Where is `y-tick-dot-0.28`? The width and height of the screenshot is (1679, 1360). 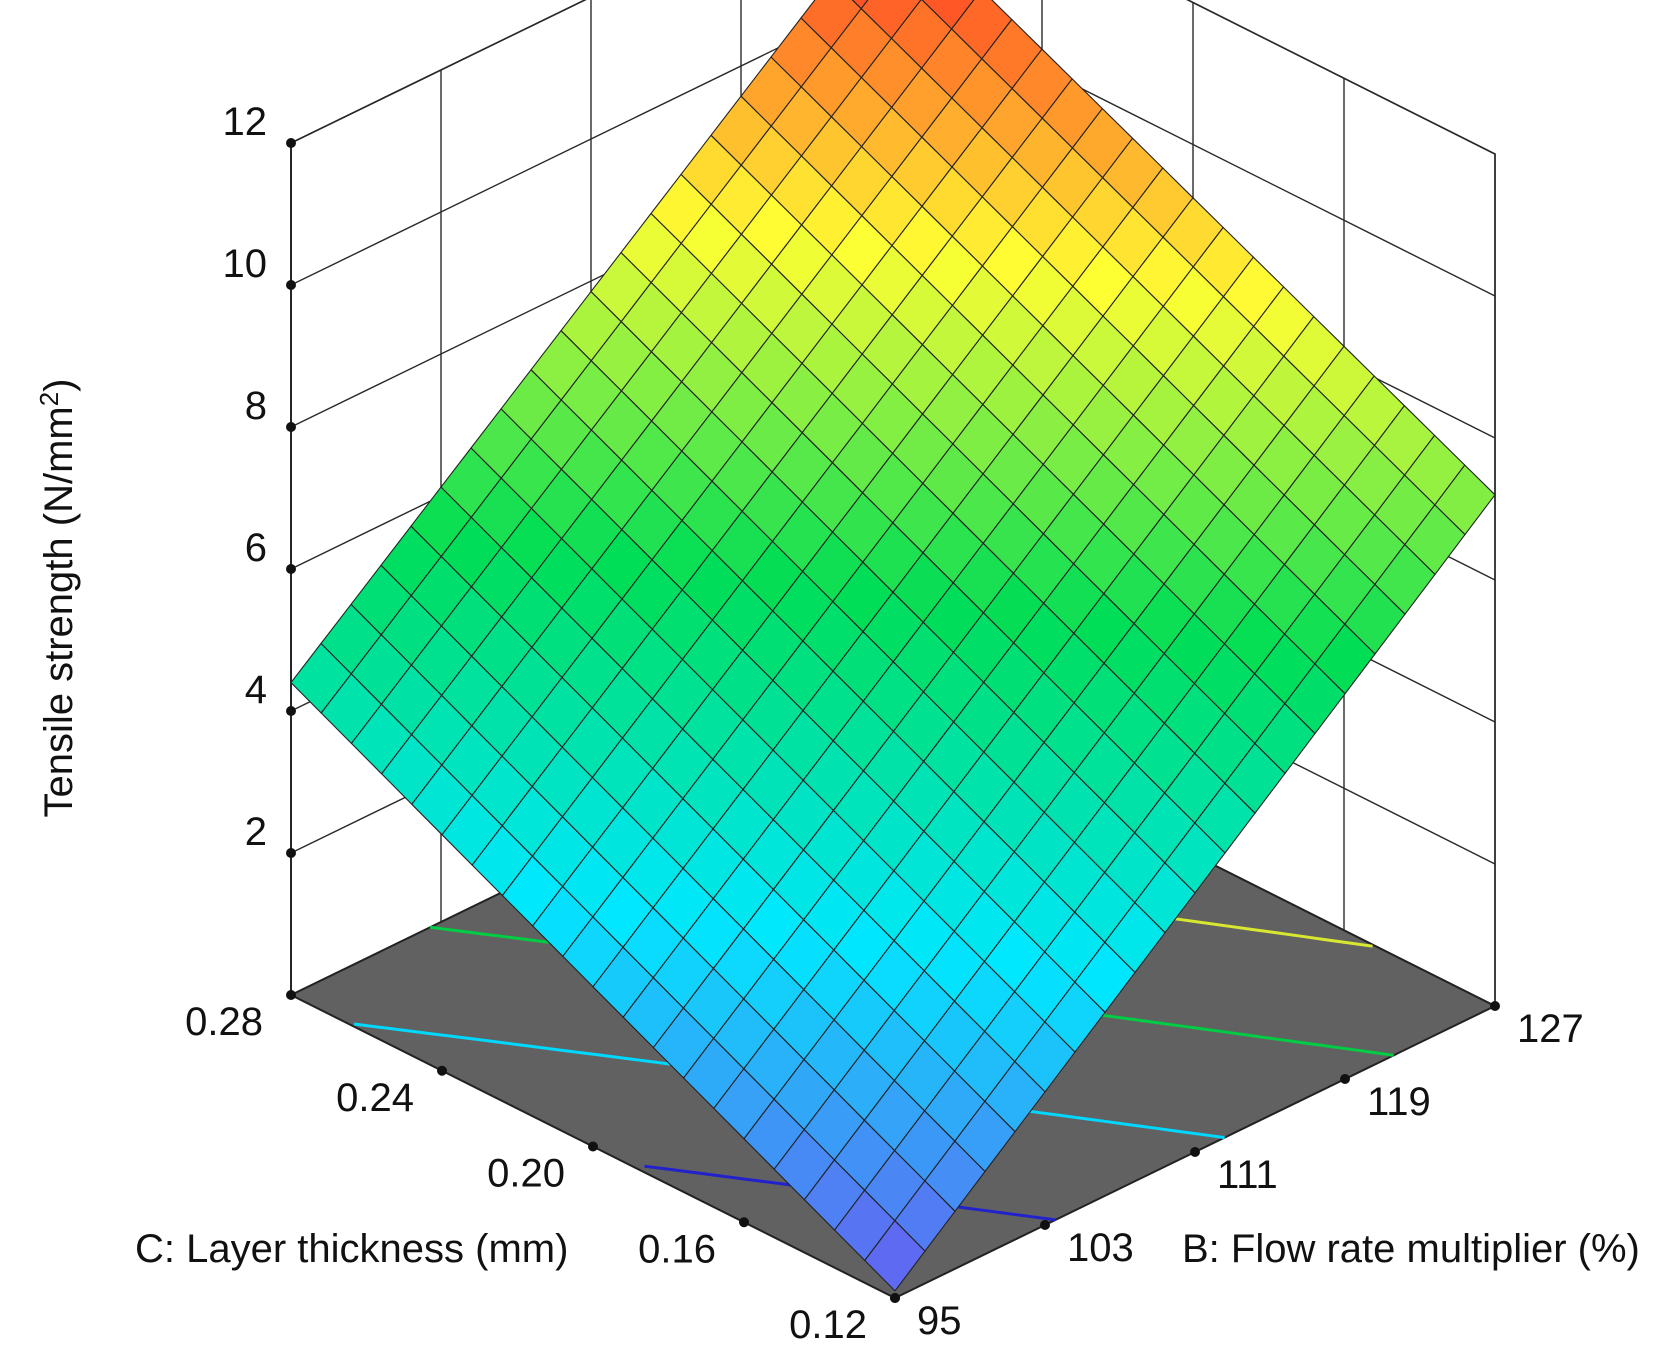 y-tick-dot-0.28 is located at coordinates (291, 995).